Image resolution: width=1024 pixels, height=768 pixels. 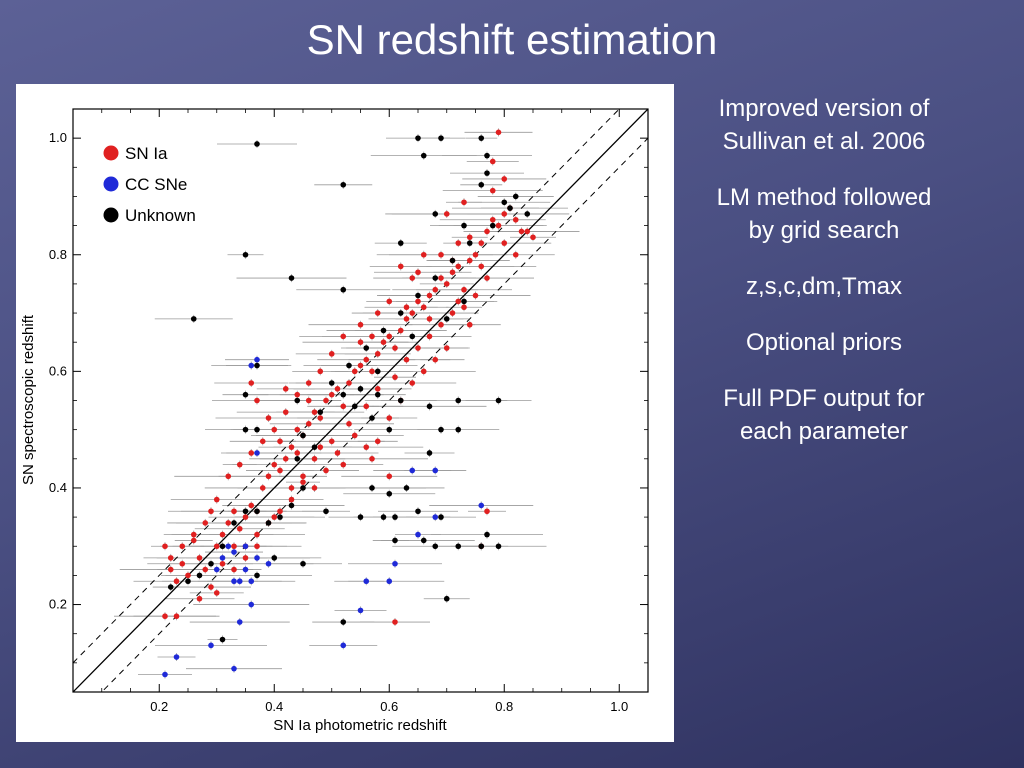 I want to click on x-tick-label: 0.2, so click(x=159, y=706).